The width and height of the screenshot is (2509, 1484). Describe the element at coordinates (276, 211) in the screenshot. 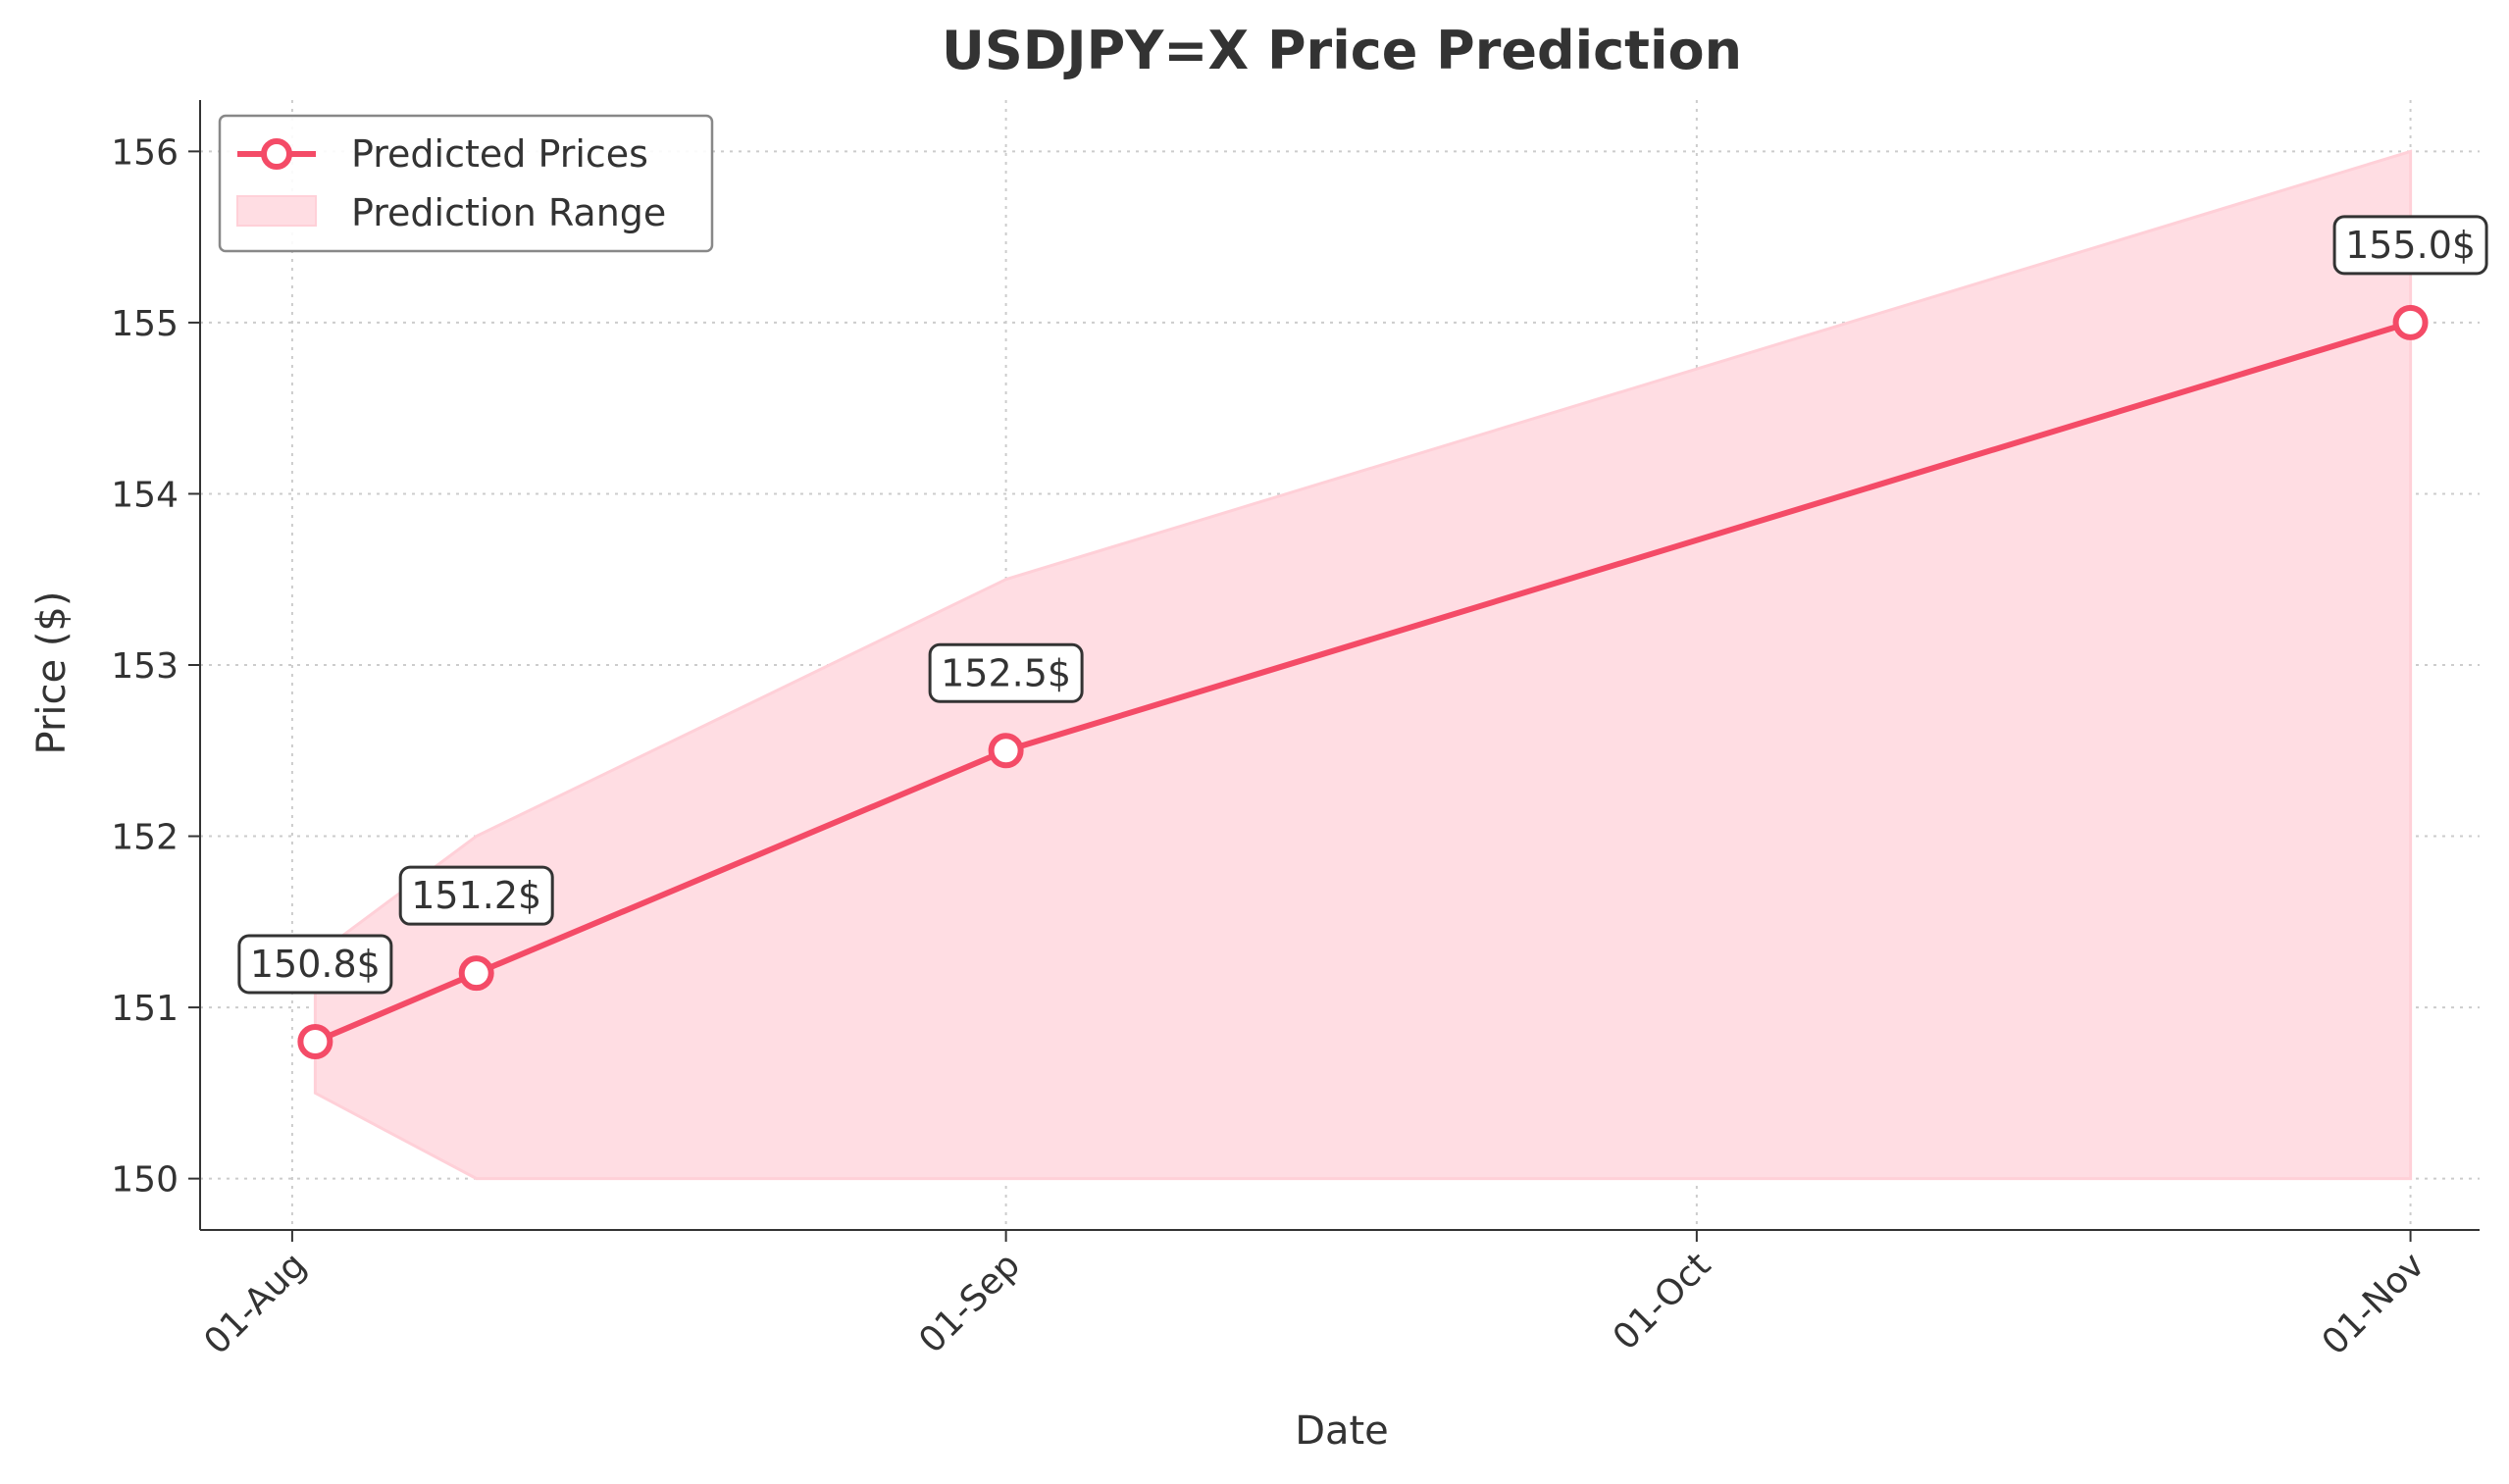

I see `legend-range-swatch` at that location.